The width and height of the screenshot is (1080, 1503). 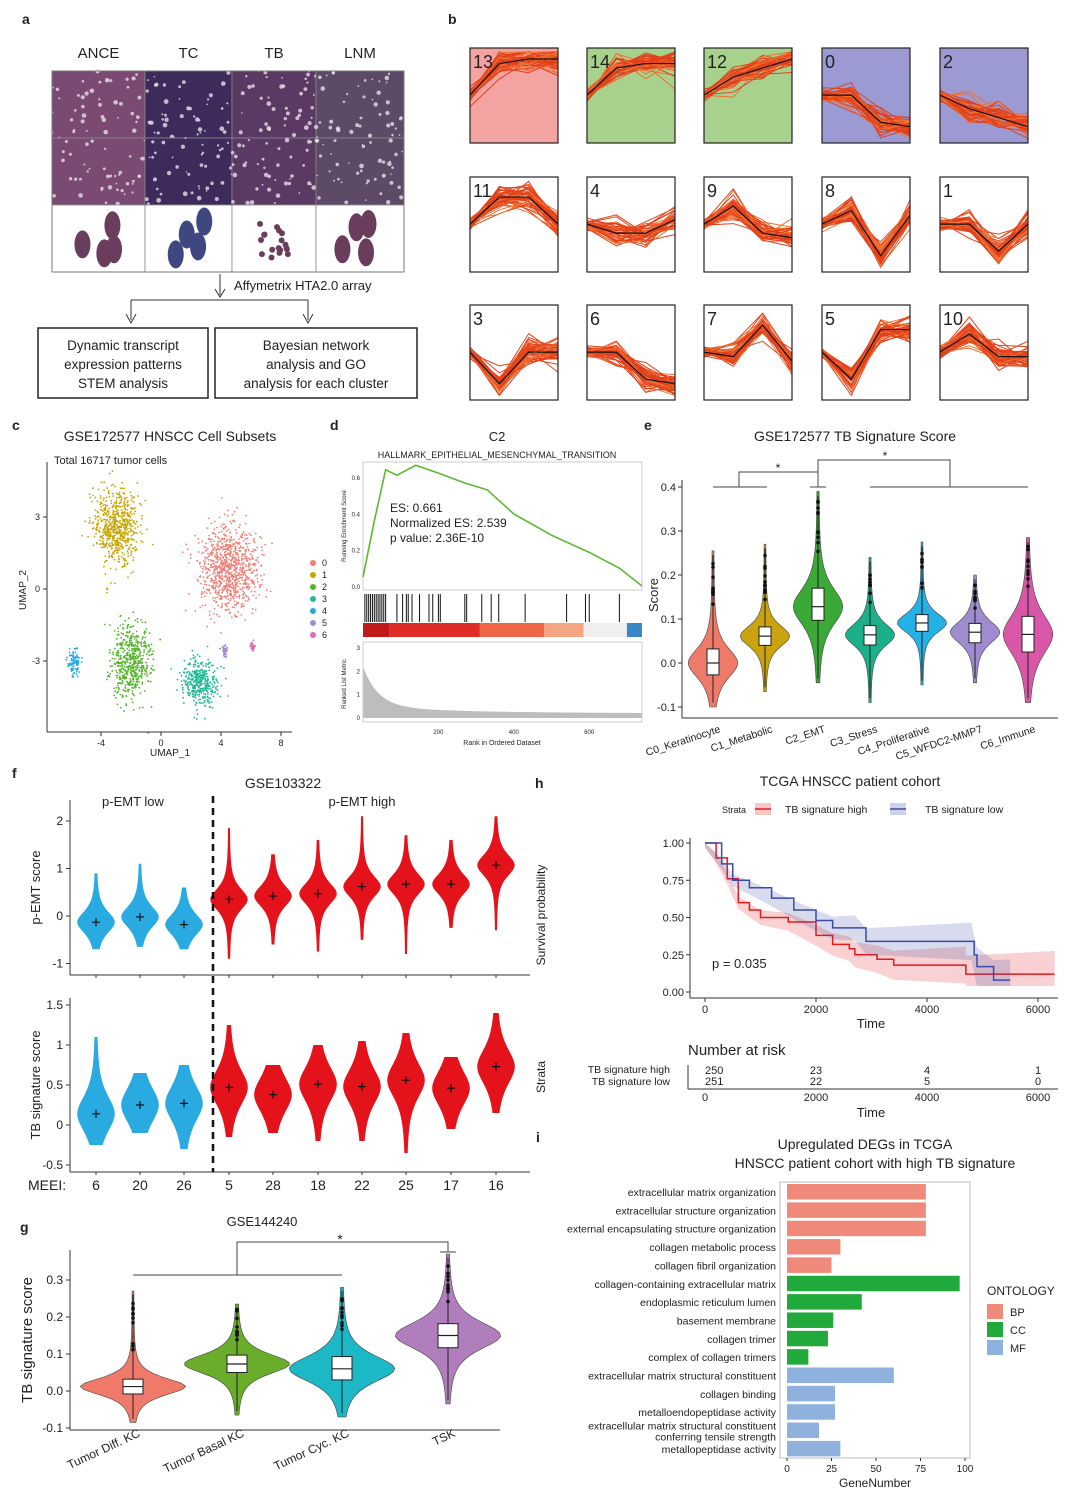 I want to click on violin, so click(x=273, y=1099).